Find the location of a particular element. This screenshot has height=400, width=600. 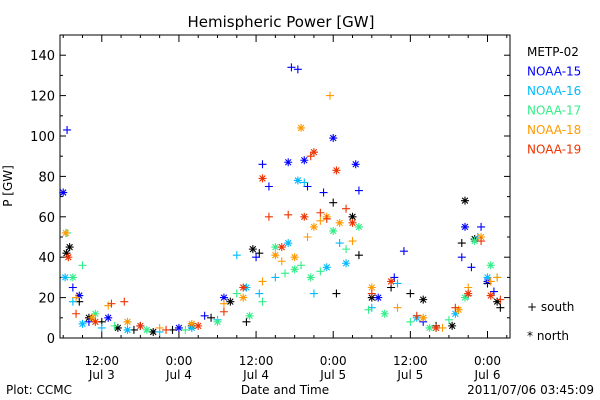

x-tick-date: Jul 6 is located at coordinates (487, 375).